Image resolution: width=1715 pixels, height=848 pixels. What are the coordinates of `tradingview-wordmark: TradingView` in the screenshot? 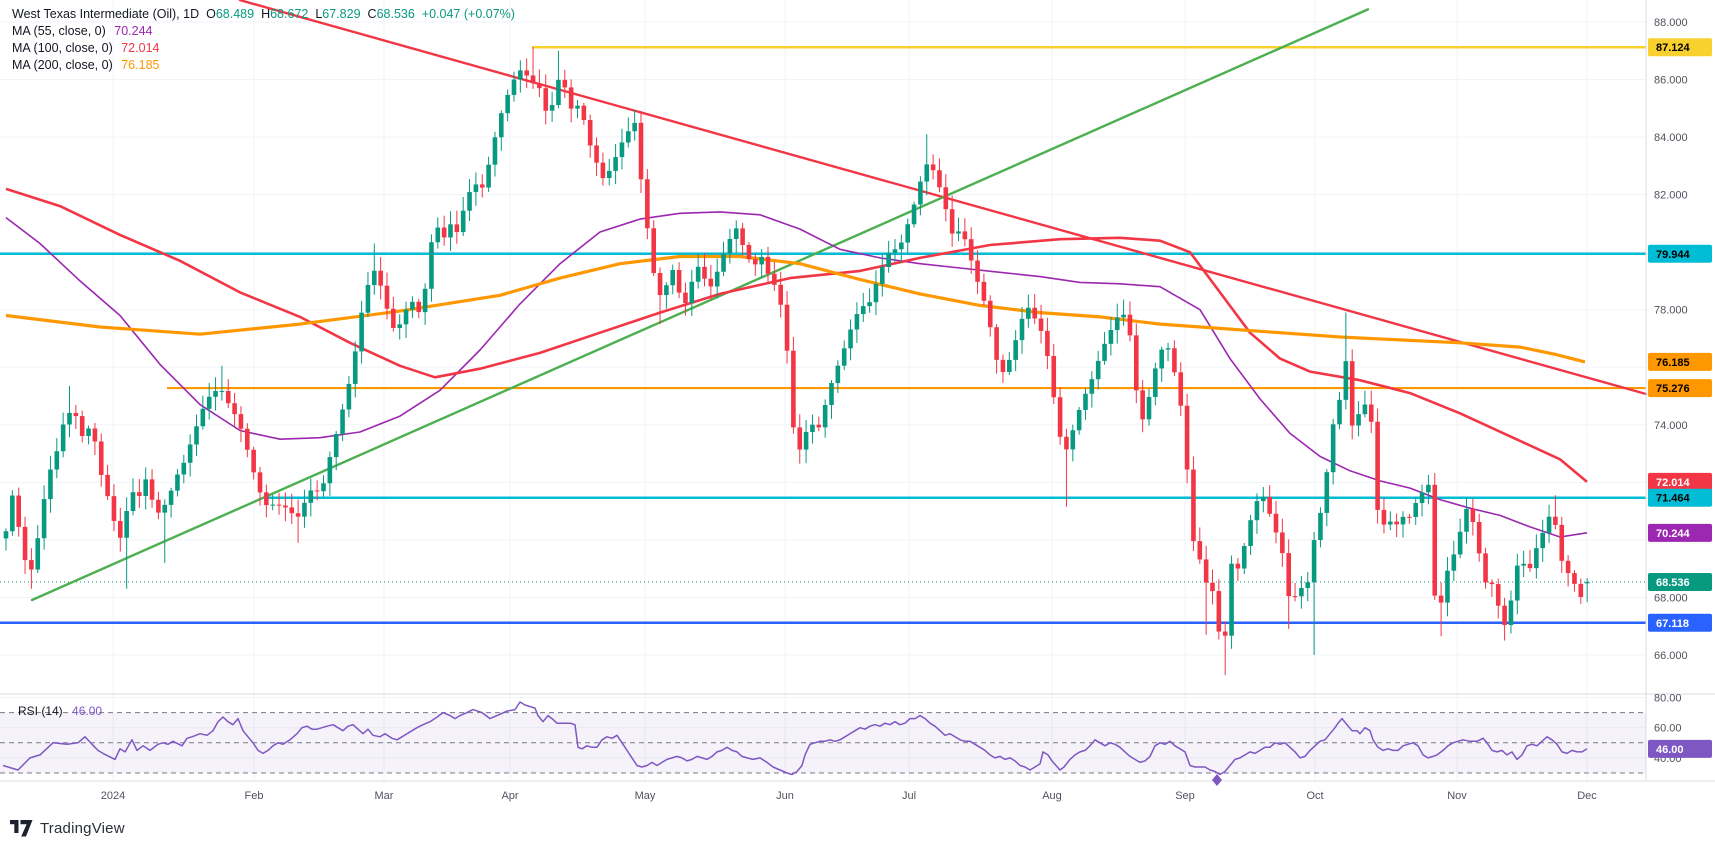 It's located at (82, 828).